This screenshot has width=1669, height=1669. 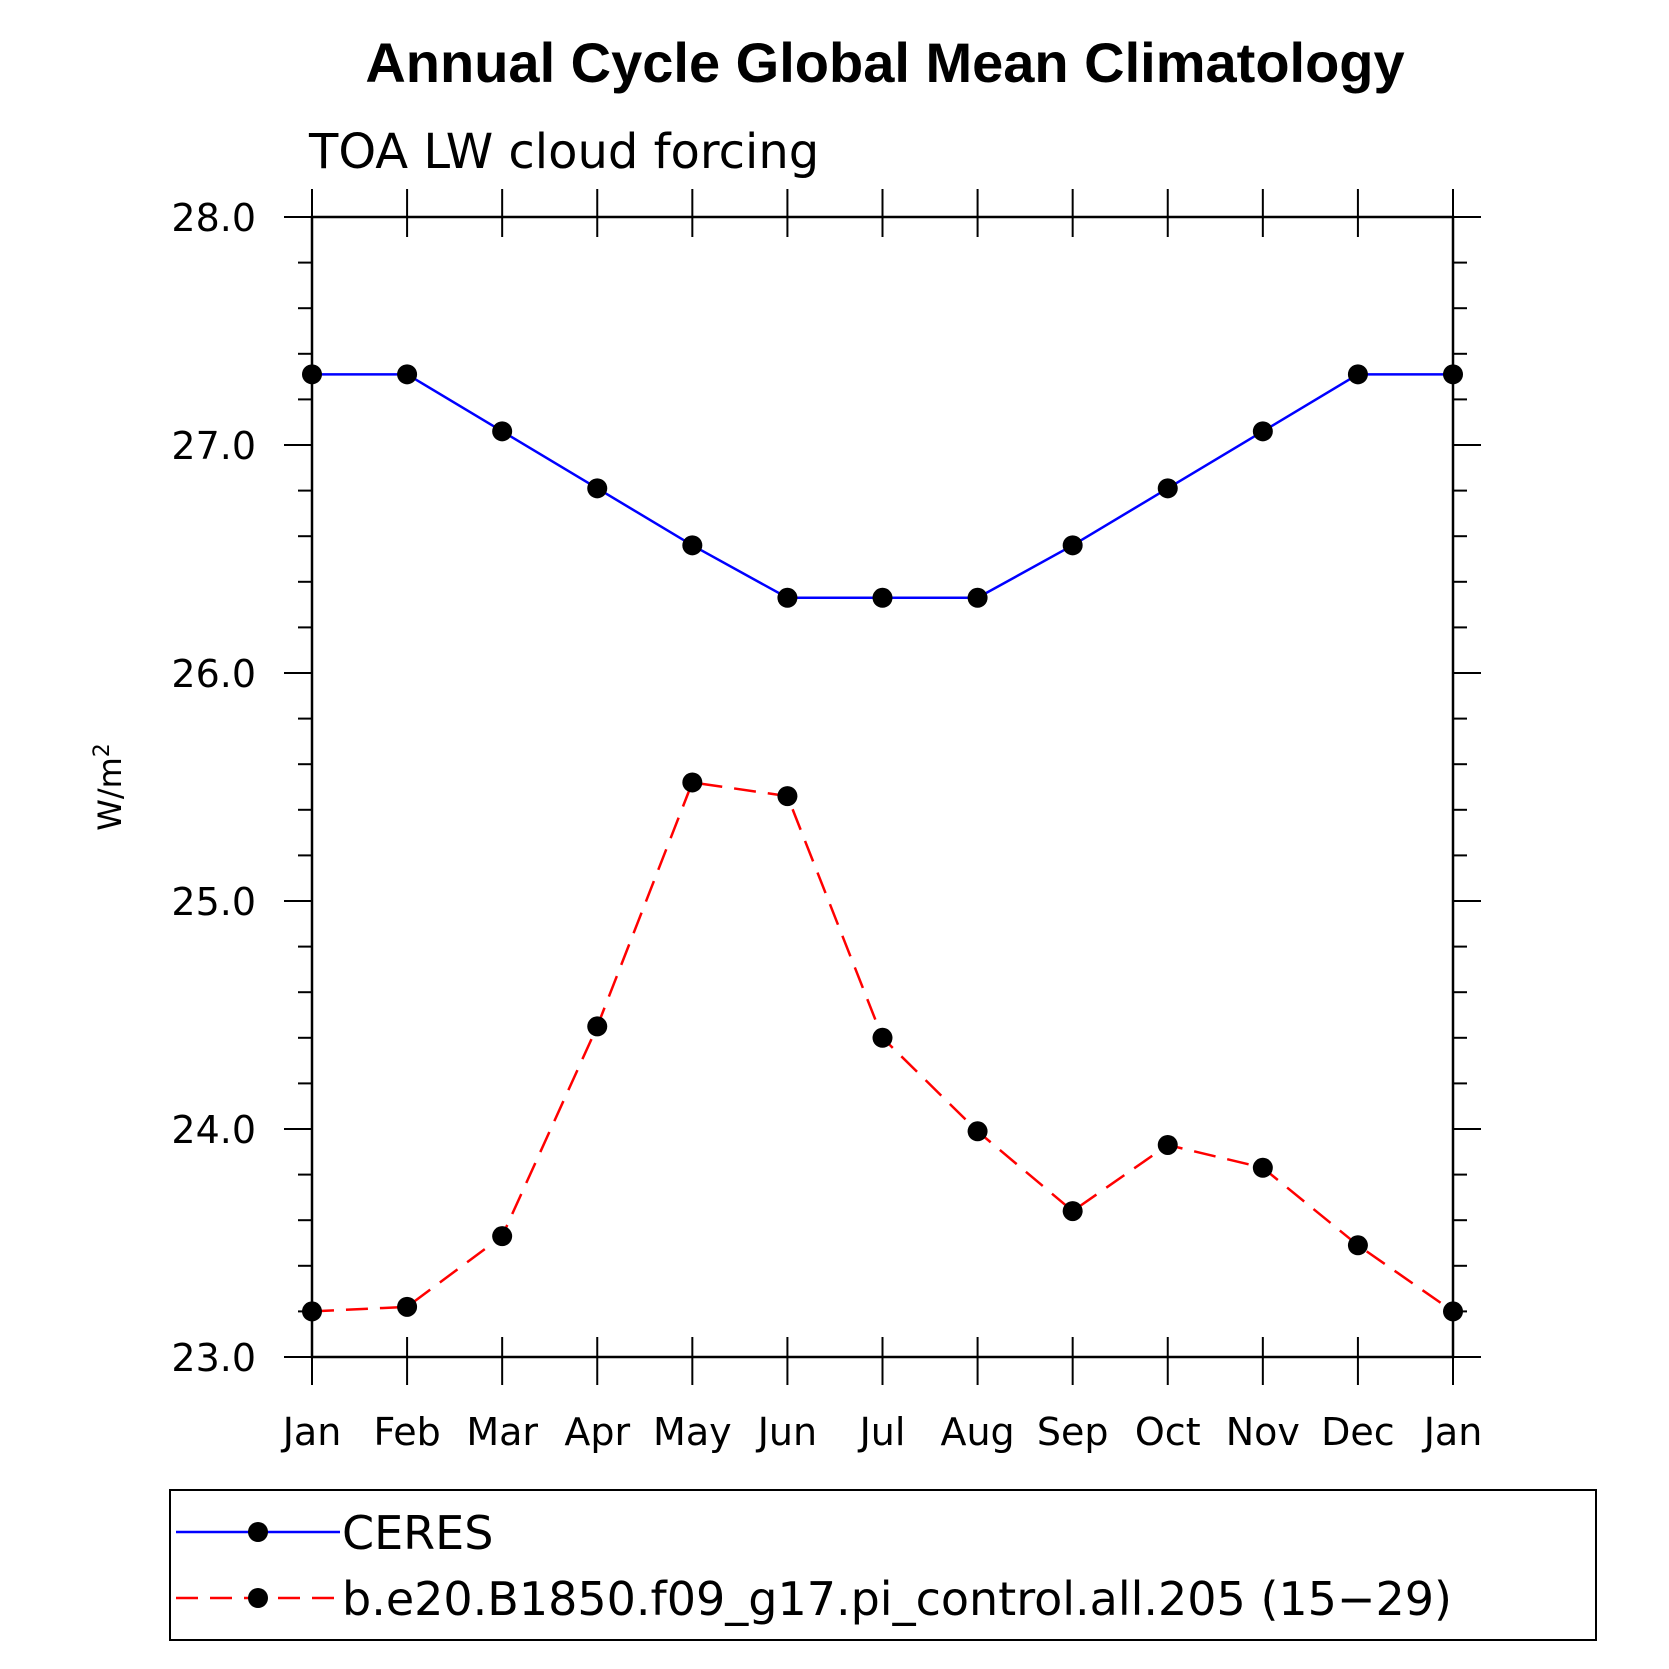 I want to click on x-tick-label: Mar, so click(x=502, y=1432).